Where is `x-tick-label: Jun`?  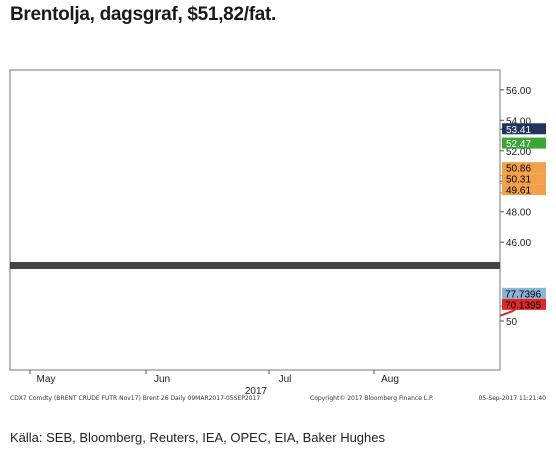 x-tick-label: Jun is located at coordinates (162, 379).